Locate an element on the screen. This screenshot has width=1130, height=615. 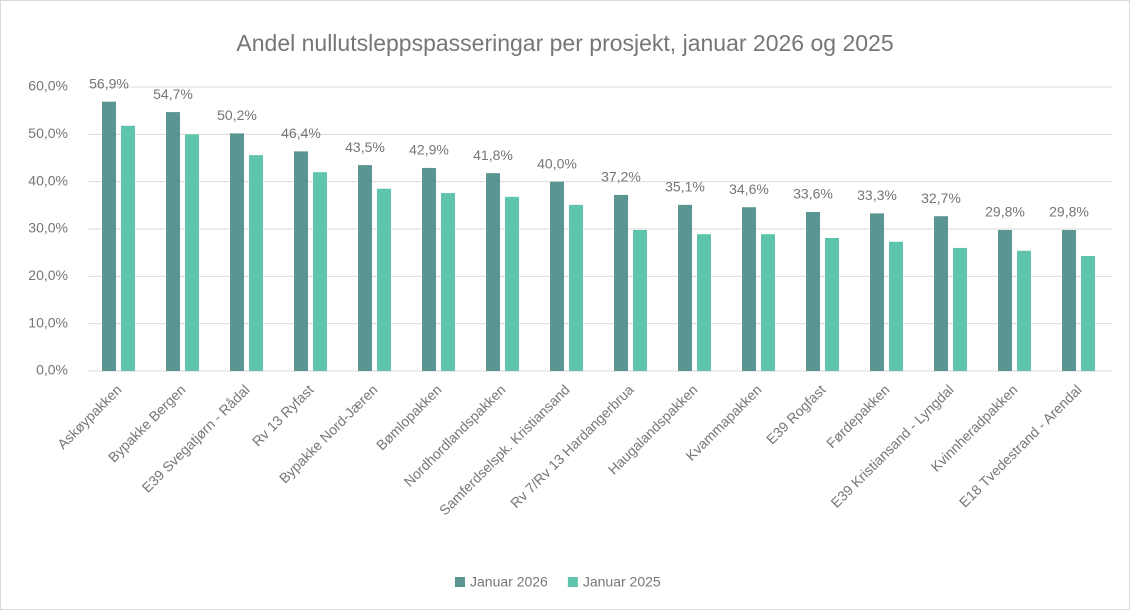
data-label: 50,2% is located at coordinates (237, 115).